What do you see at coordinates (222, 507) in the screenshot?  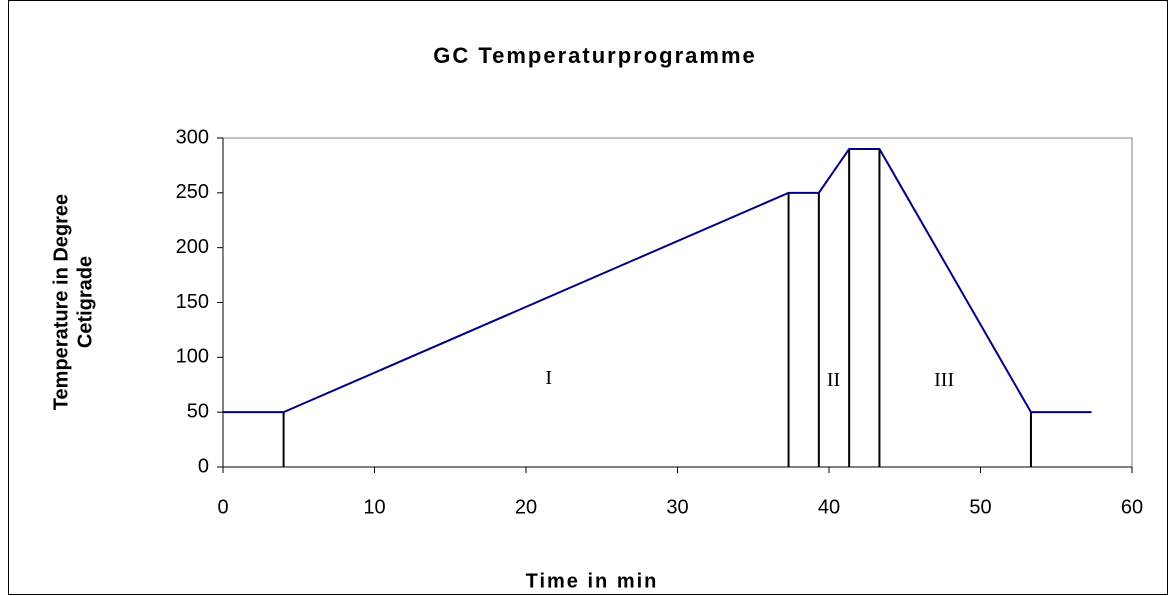 I see `x-tick-label: 0` at bounding box center [222, 507].